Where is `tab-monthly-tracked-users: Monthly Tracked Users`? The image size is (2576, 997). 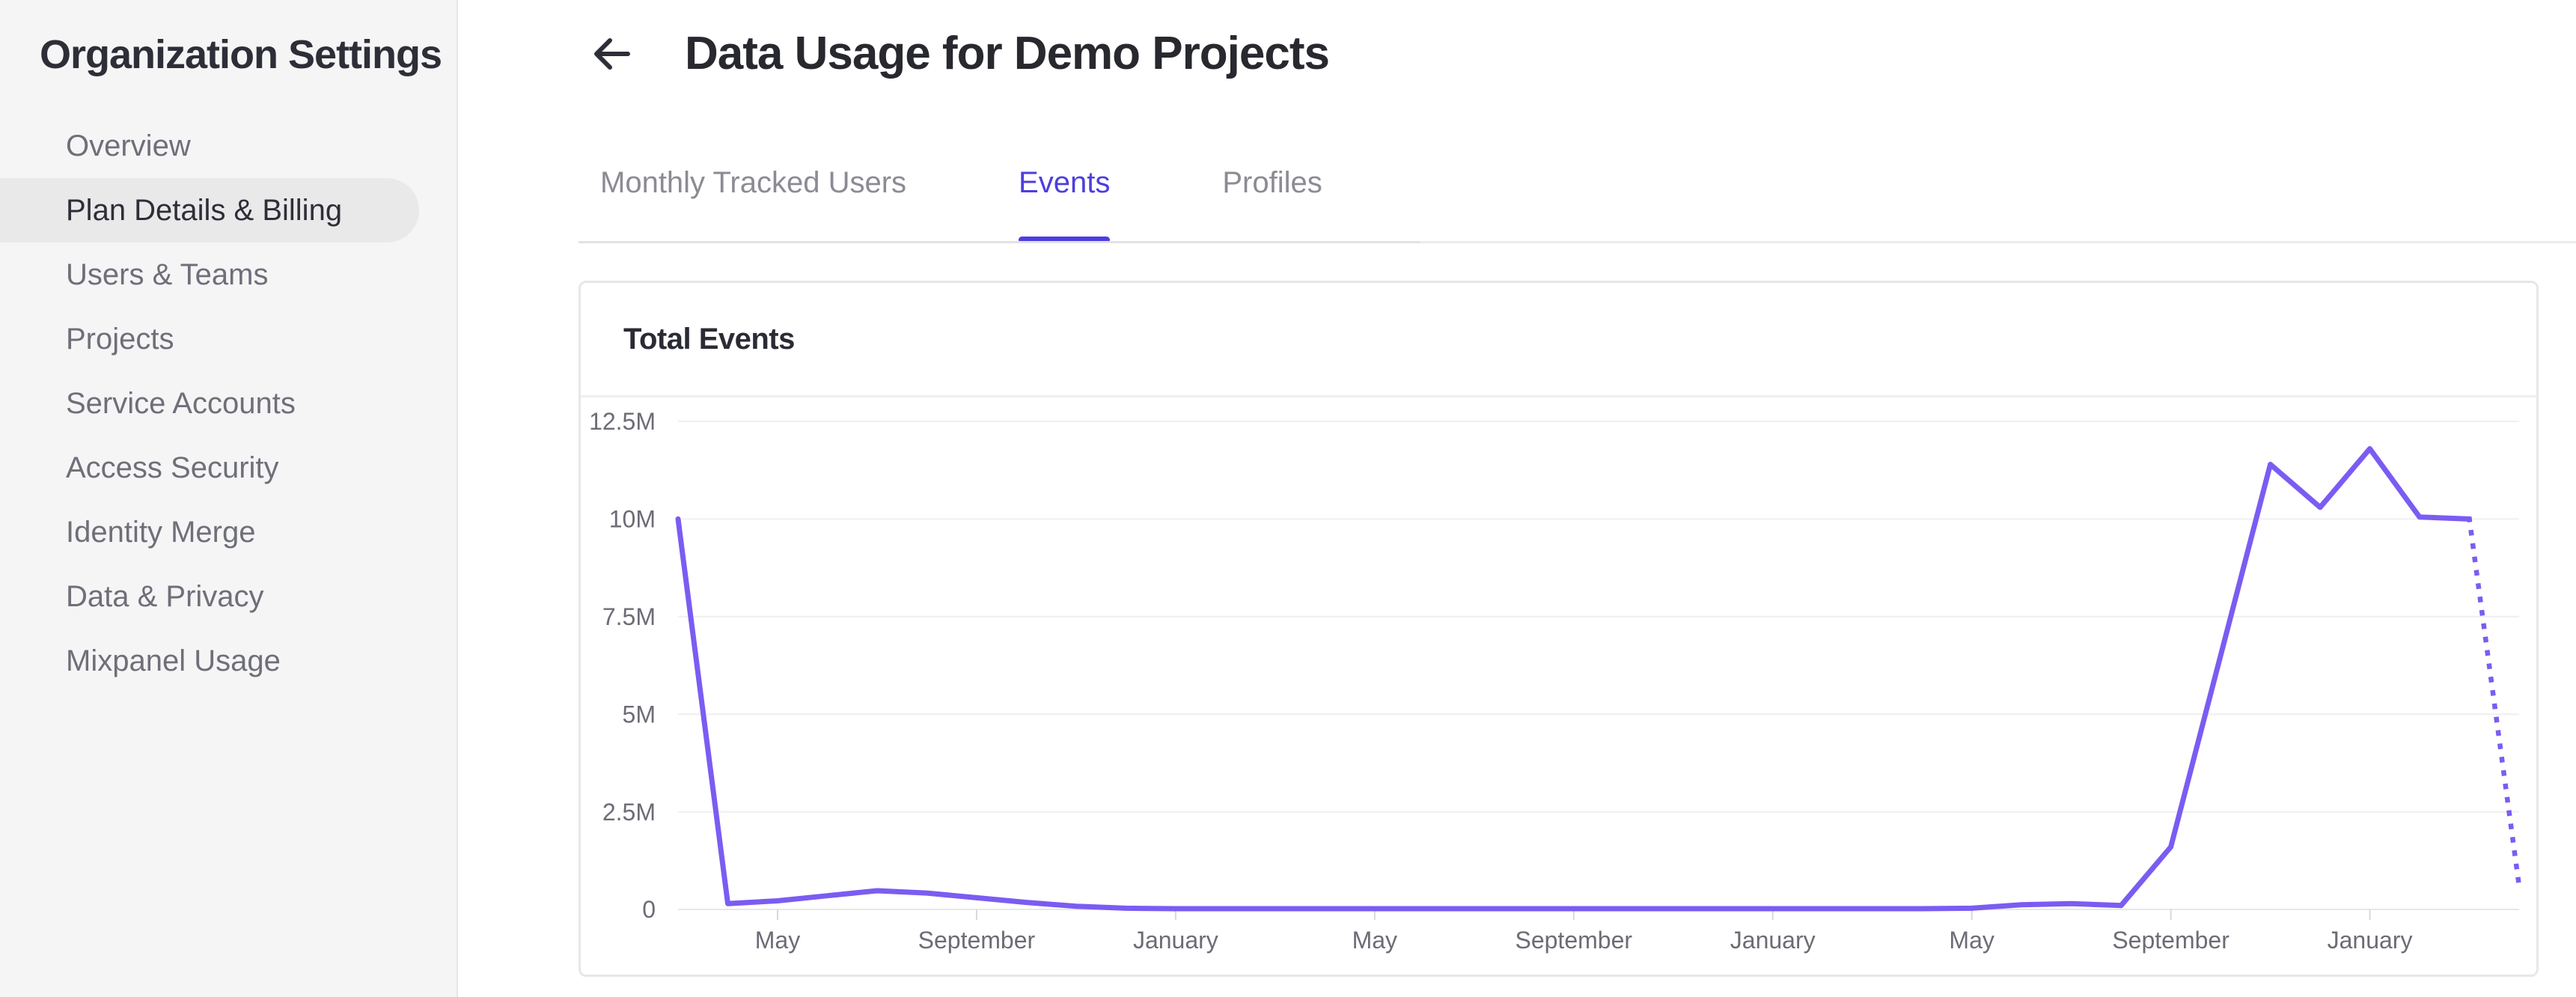 tab-monthly-tracked-users: Monthly Tracked Users is located at coordinates (753, 182).